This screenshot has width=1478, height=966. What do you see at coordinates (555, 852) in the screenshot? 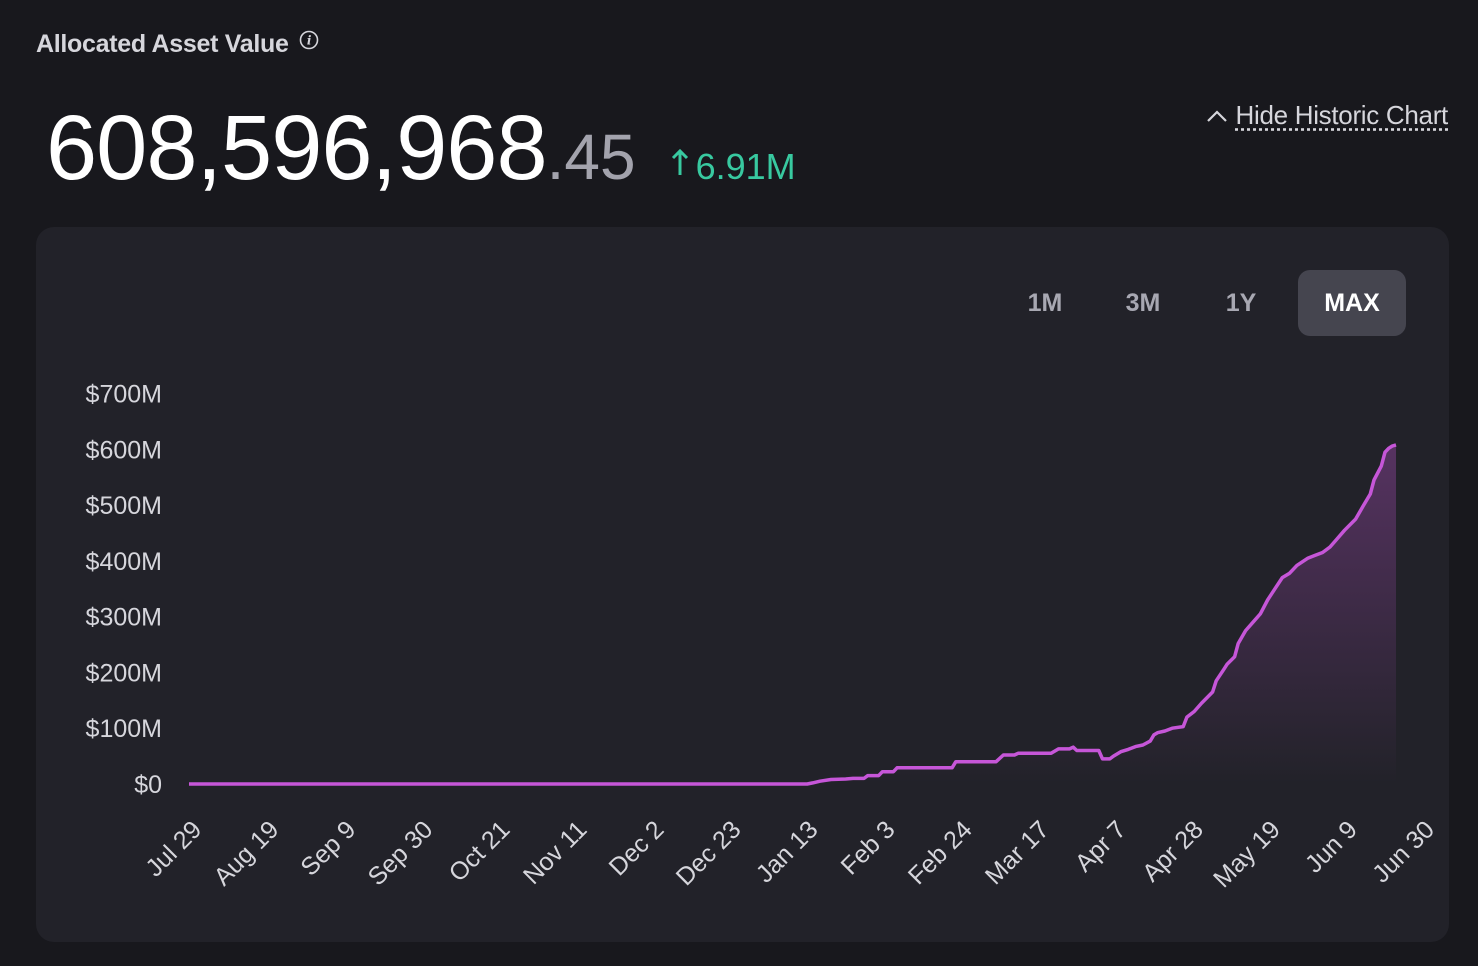
I see `x-tick-label: Nov 11` at bounding box center [555, 852].